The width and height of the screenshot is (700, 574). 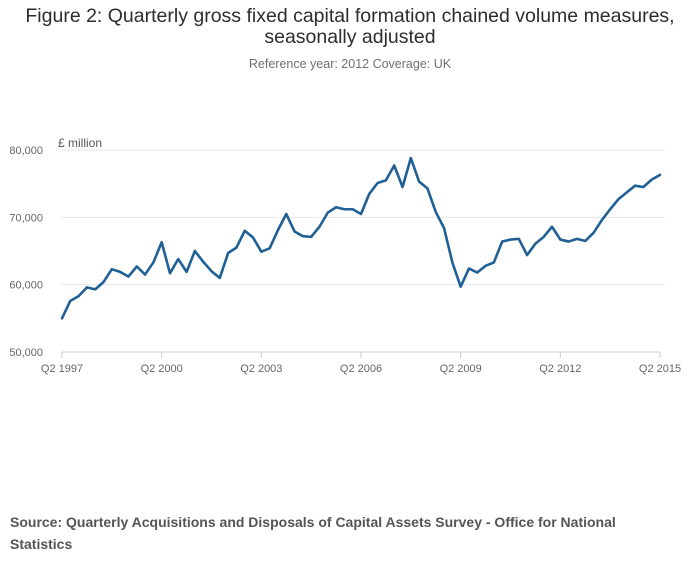 I want to click on x-tick-label: Q2 2000, so click(x=162, y=369).